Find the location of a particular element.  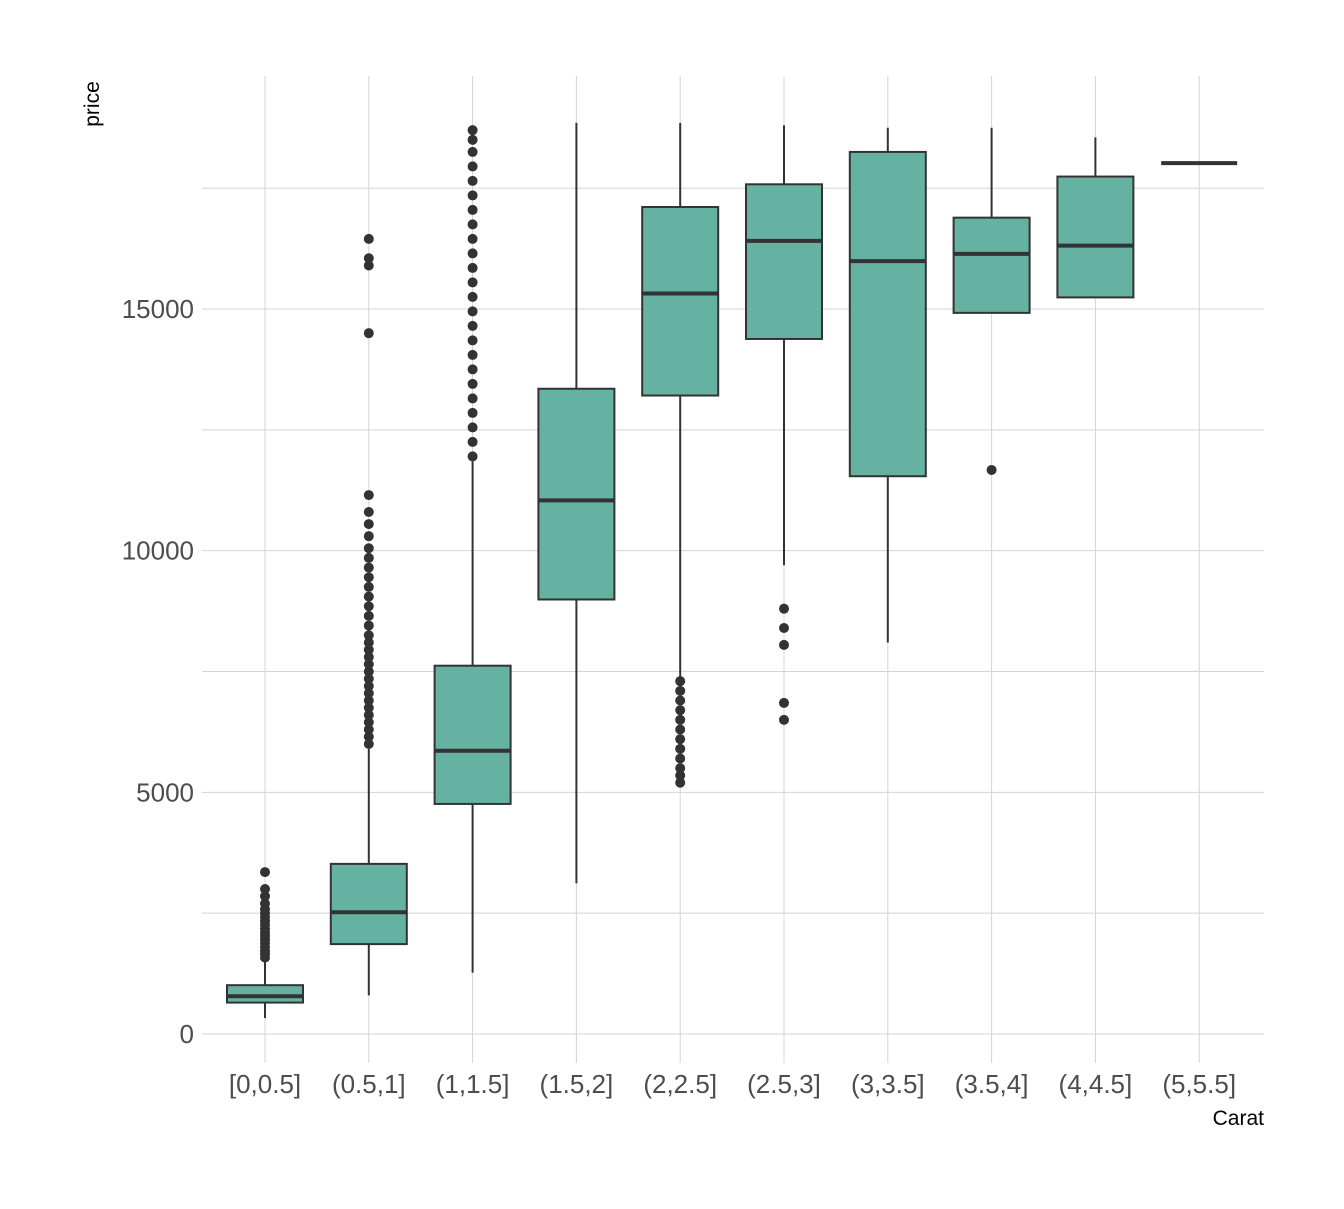

x-tick-label: (1.5,2] is located at coordinates (577, 1084).